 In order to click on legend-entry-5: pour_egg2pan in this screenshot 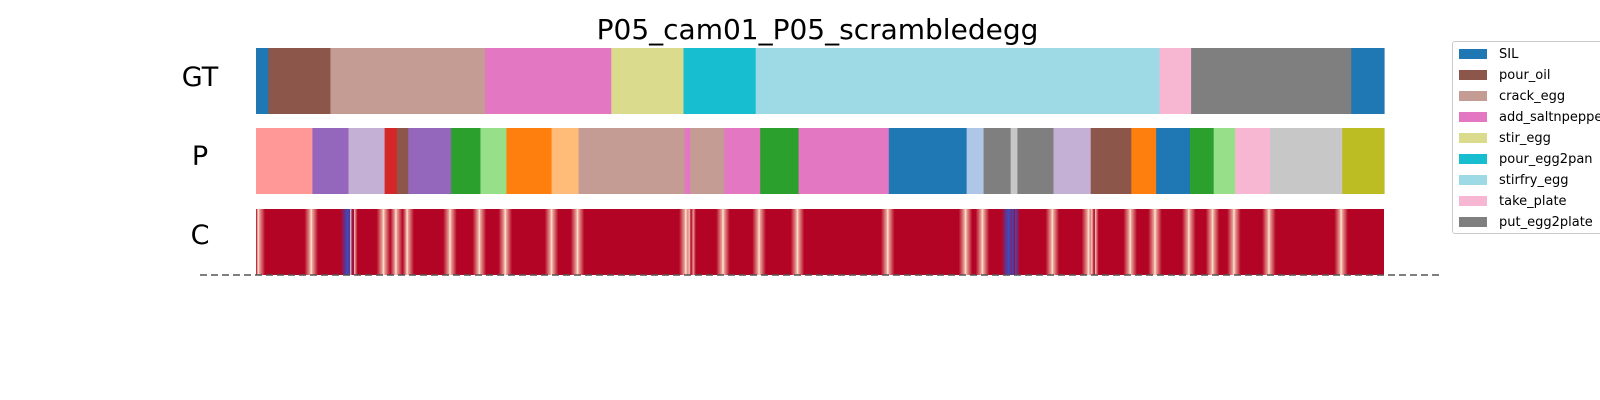, I will do `click(1526, 159)`.